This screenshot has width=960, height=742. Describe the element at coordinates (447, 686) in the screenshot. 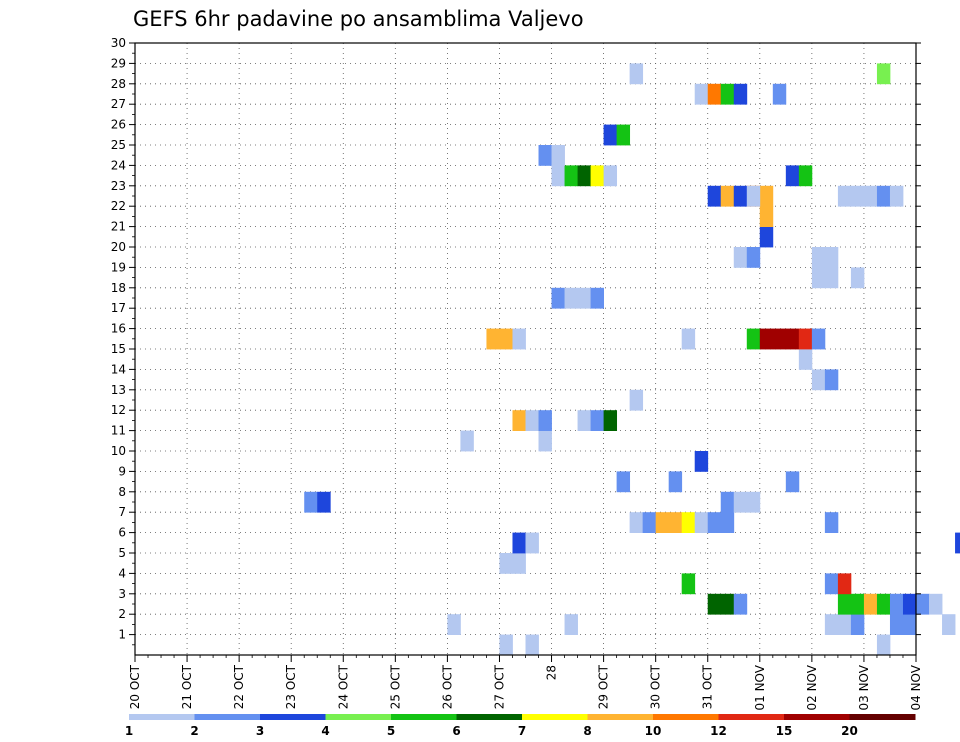

I see `x-tick-label: 26 OCT` at that location.